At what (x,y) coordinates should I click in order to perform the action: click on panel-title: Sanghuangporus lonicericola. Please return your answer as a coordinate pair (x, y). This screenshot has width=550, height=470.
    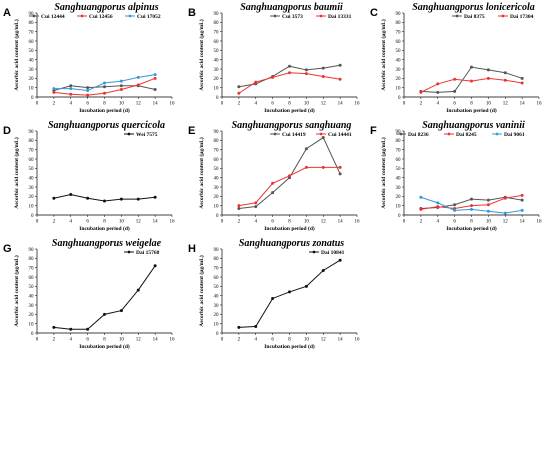
    Looking at the image, I should click on (473, 7).